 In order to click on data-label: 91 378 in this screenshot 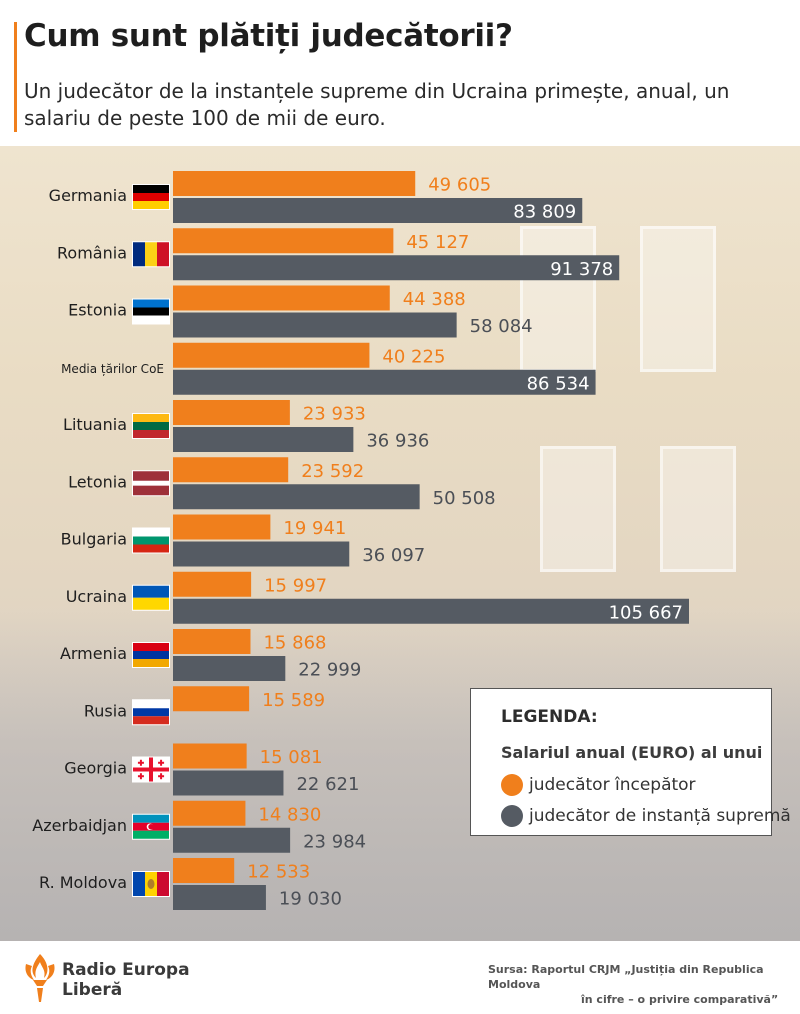, I will do `click(581, 269)`.